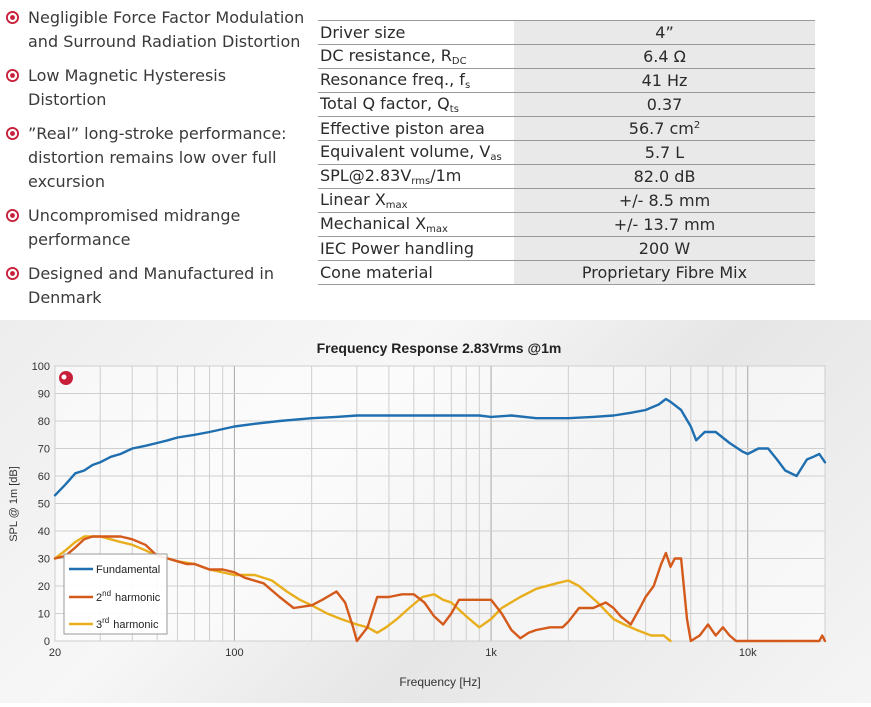  What do you see at coordinates (748, 653) in the screenshot?
I see `x-tick-label: 10k` at bounding box center [748, 653].